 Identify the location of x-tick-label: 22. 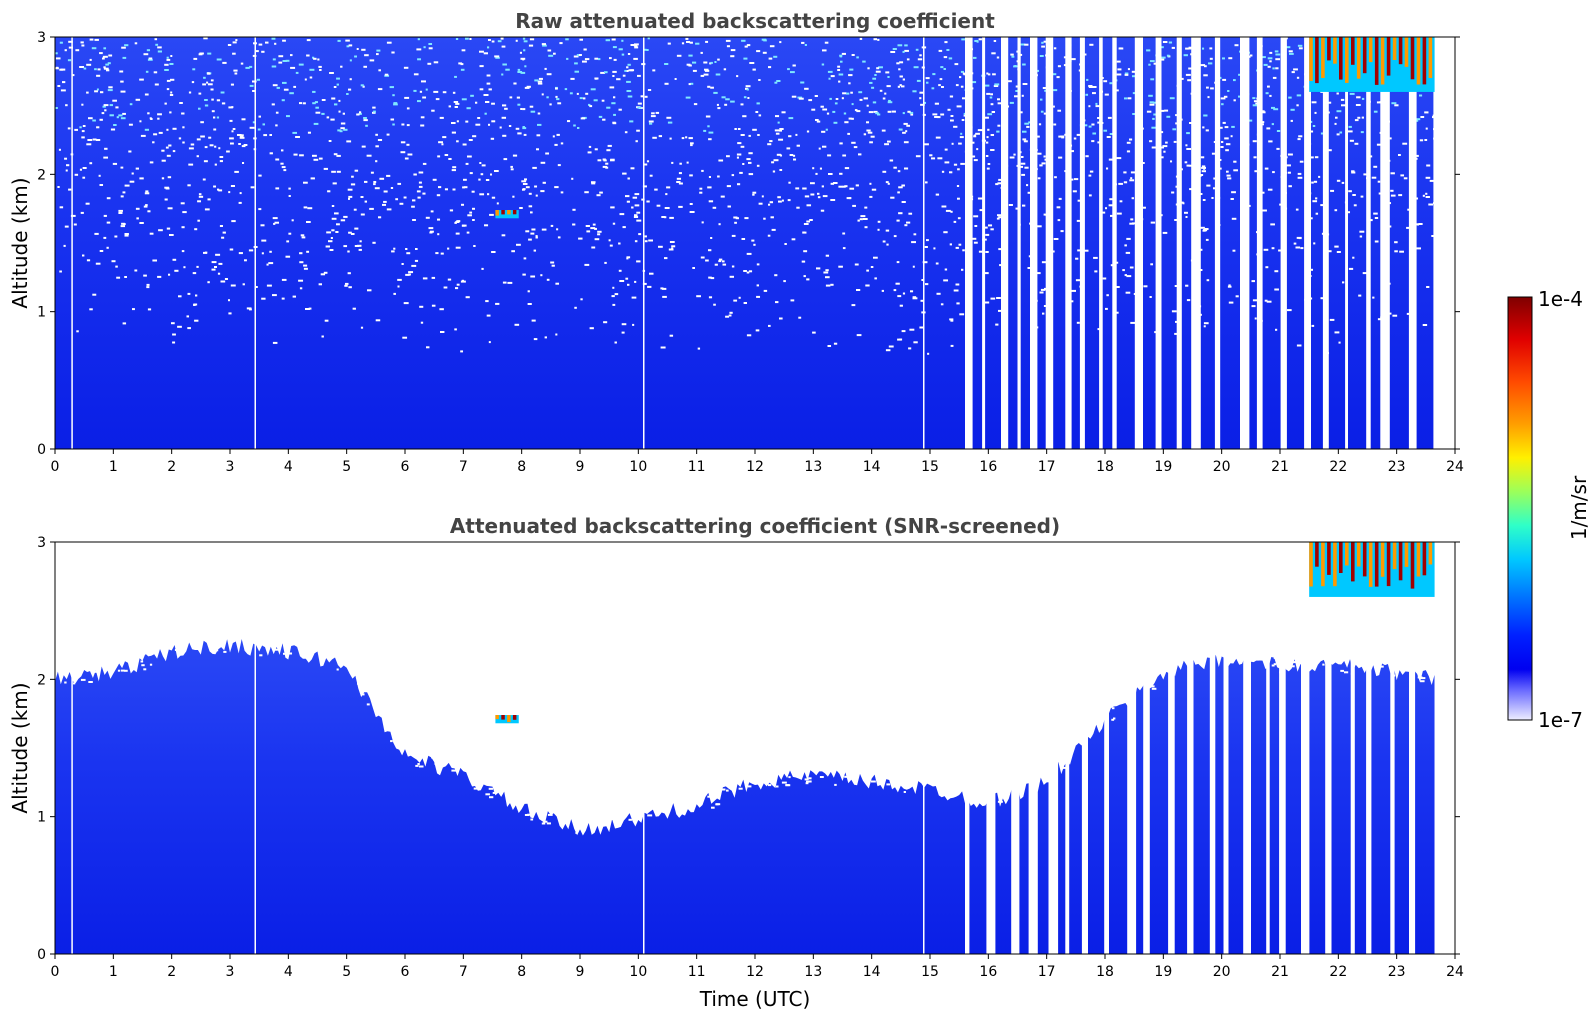
(1338, 972).